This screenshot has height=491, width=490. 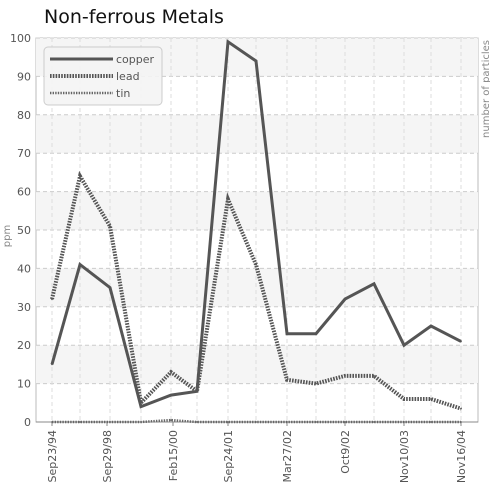 What do you see at coordinates (123, 93) in the screenshot?
I see `legend-label-tin: tin` at bounding box center [123, 93].